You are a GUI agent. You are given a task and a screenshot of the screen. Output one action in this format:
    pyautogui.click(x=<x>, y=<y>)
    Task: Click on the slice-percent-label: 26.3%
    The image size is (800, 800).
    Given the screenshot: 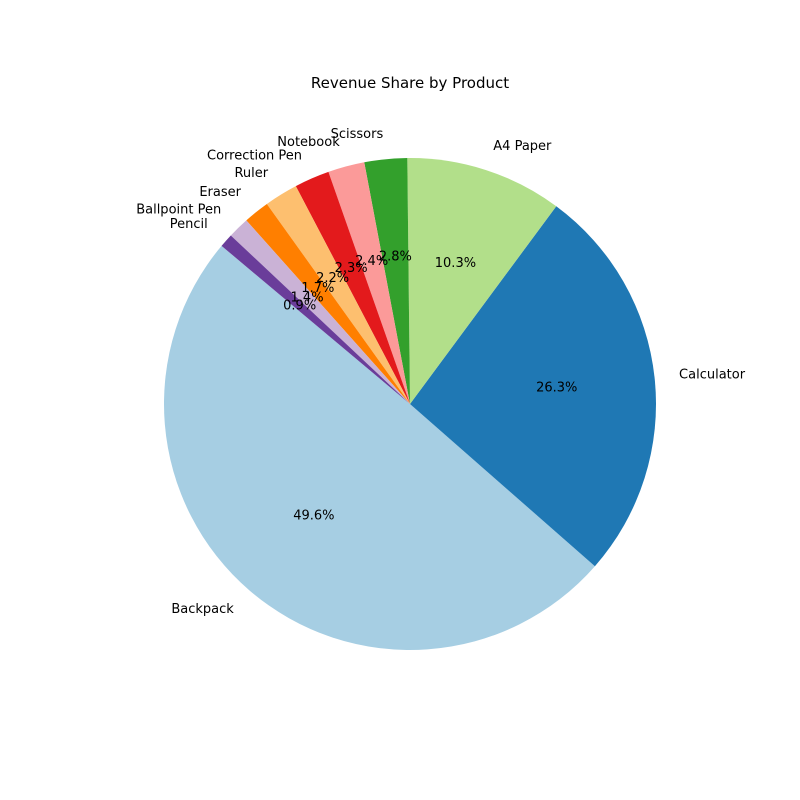 What is the action you would take?
    pyautogui.click(x=556, y=388)
    